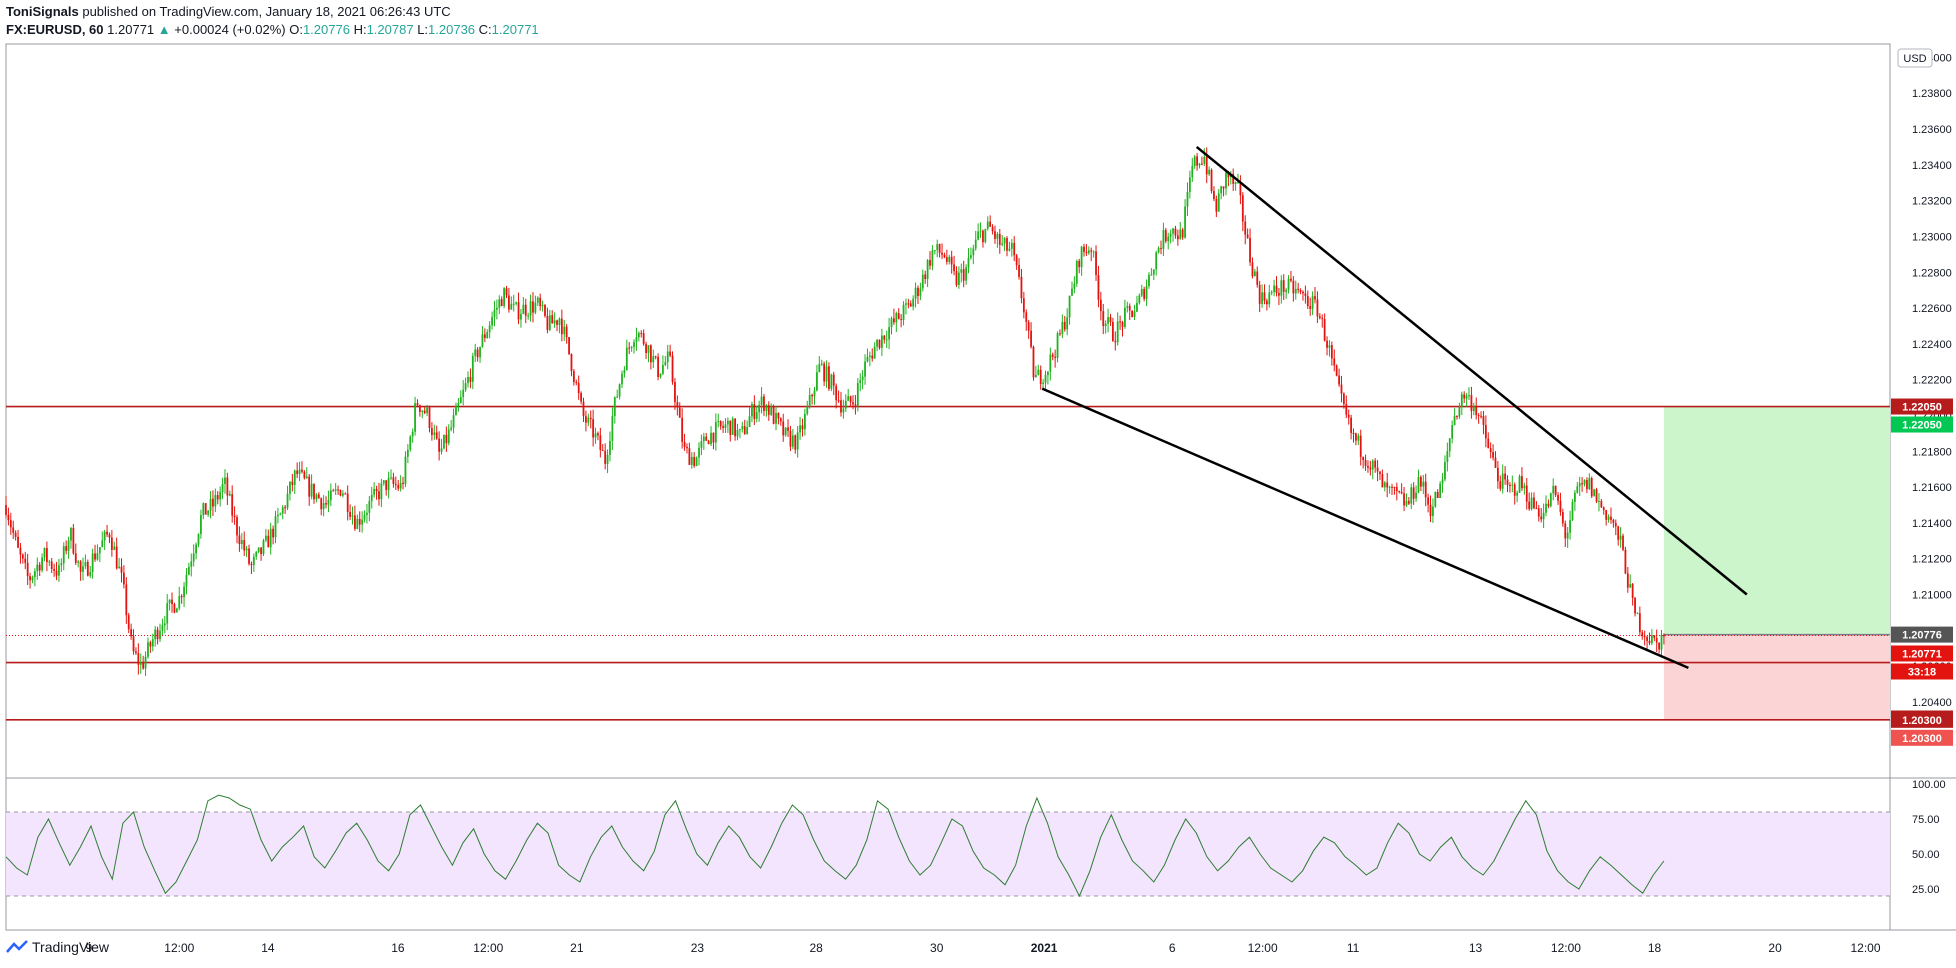  I want to click on upper-wedge-line, so click(1471, 370).